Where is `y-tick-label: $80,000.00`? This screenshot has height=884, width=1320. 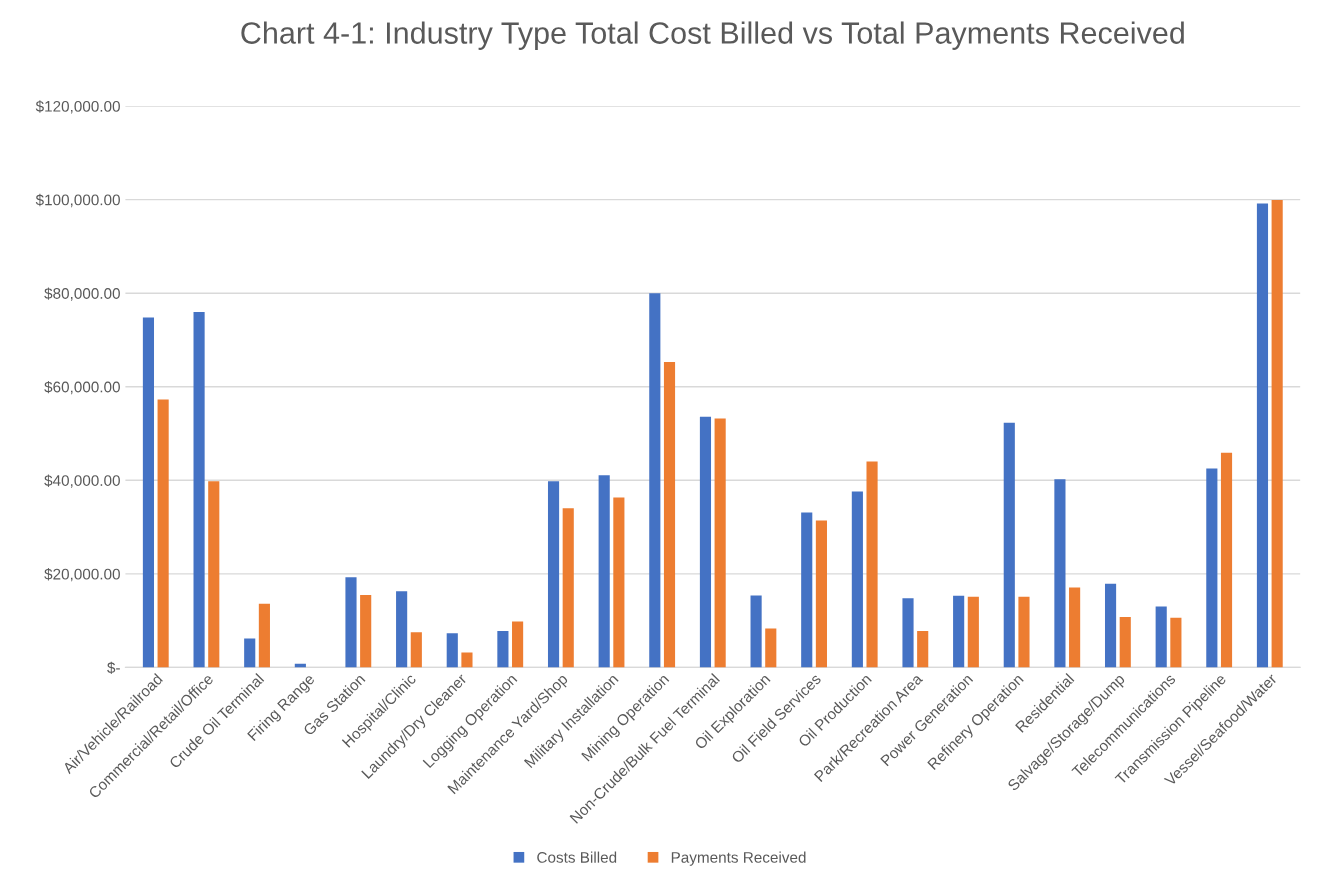
y-tick-label: $80,000.00 is located at coordinates (82, 294).